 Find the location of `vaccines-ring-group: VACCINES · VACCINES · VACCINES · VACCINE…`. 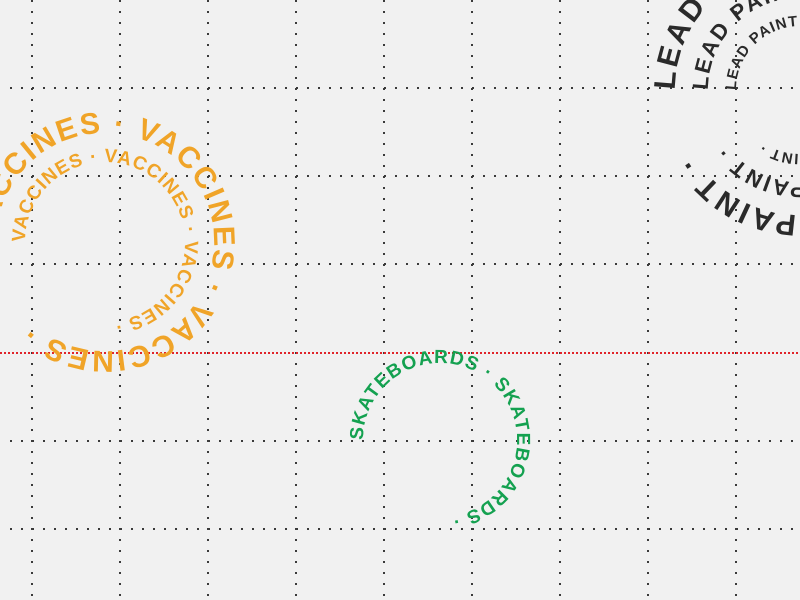

vaccines-ring-group: VACCINES · VACCINES · VACCINES · VACCINE… is located at coordinates (119, 242).